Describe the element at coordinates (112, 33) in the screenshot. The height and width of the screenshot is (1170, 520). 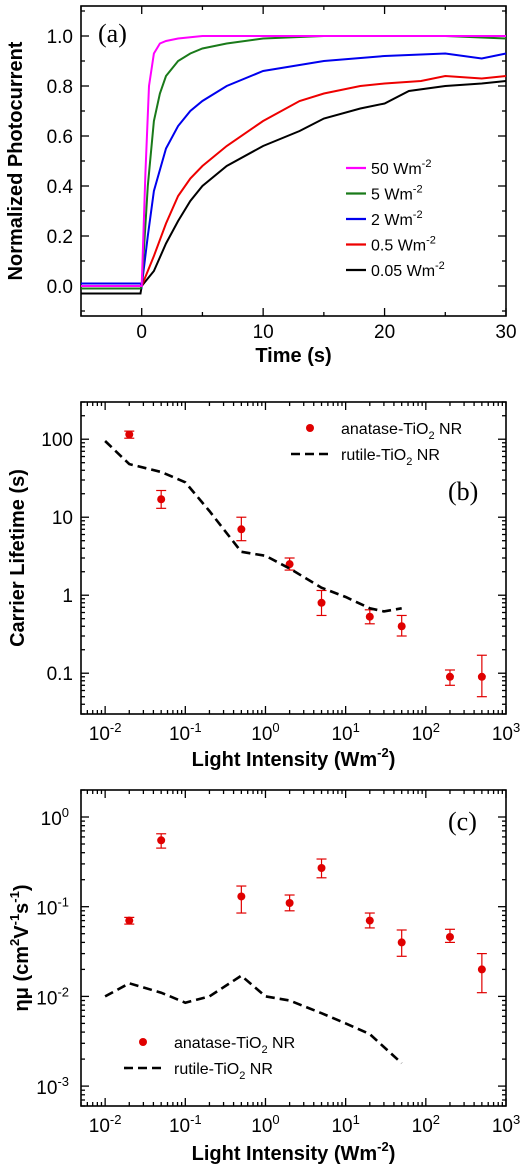
I see `panel-label: (a)` at that location.